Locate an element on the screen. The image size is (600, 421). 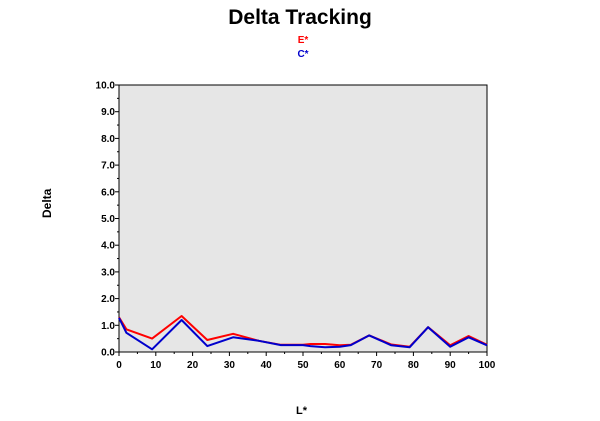
series-line-c is located at coordinates (303, 334).